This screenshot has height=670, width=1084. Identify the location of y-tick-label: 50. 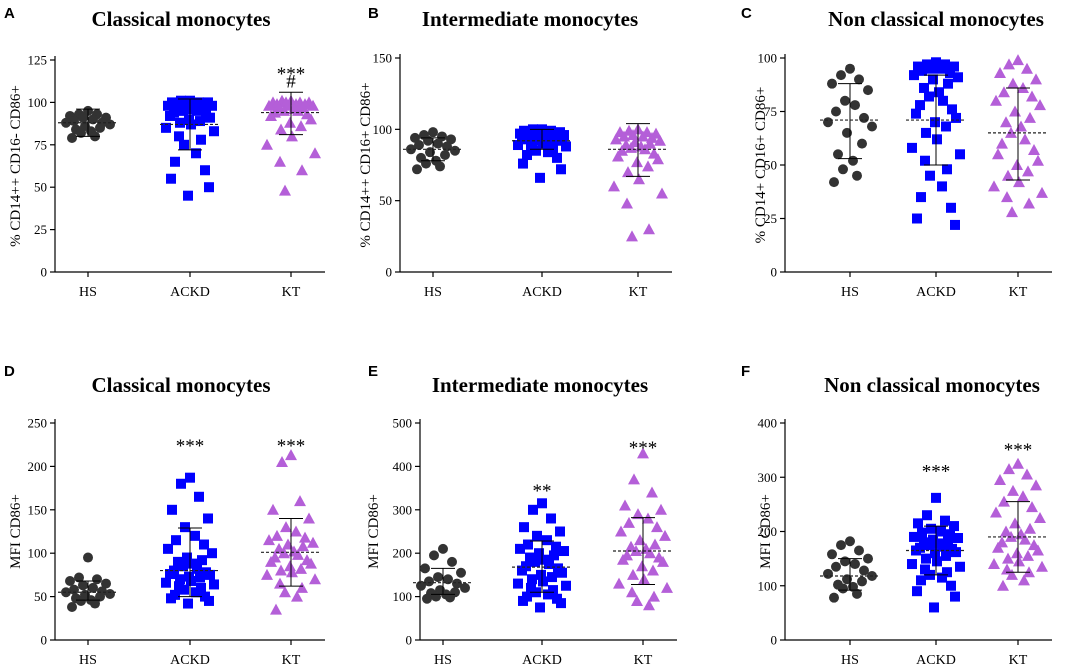
(40, 596).